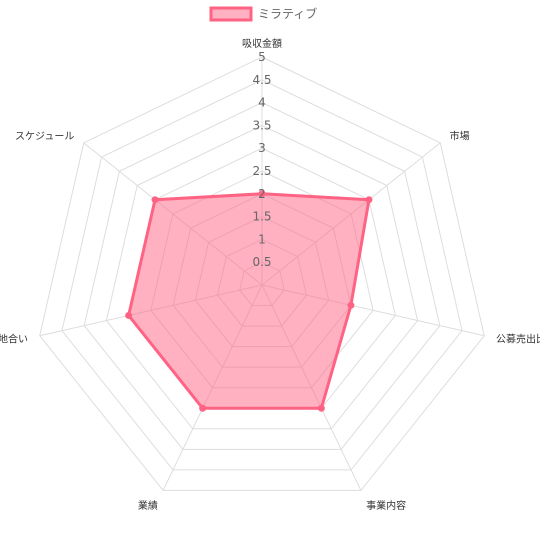 The image size is (540, 545). I want to click on axis-label-4: 業績, so click(148, 505).